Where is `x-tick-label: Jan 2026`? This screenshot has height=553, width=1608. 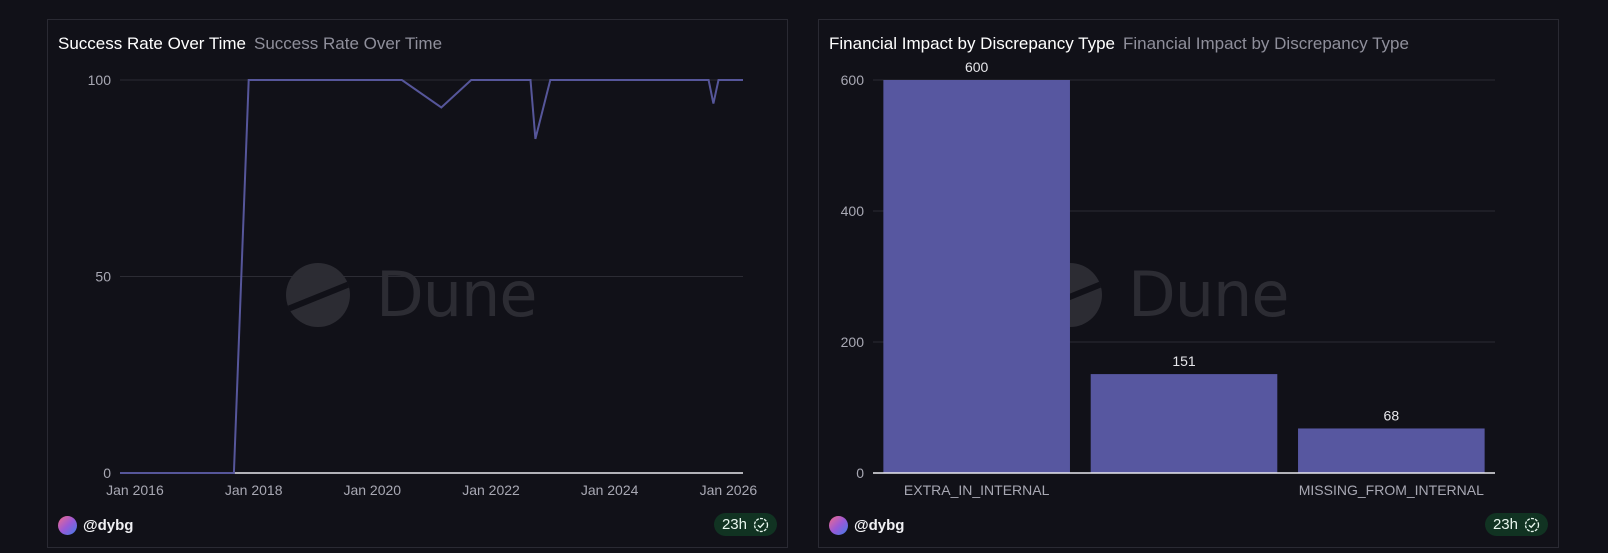
x-tick-label: Jan 2026 is located at coordinates (729, 490).